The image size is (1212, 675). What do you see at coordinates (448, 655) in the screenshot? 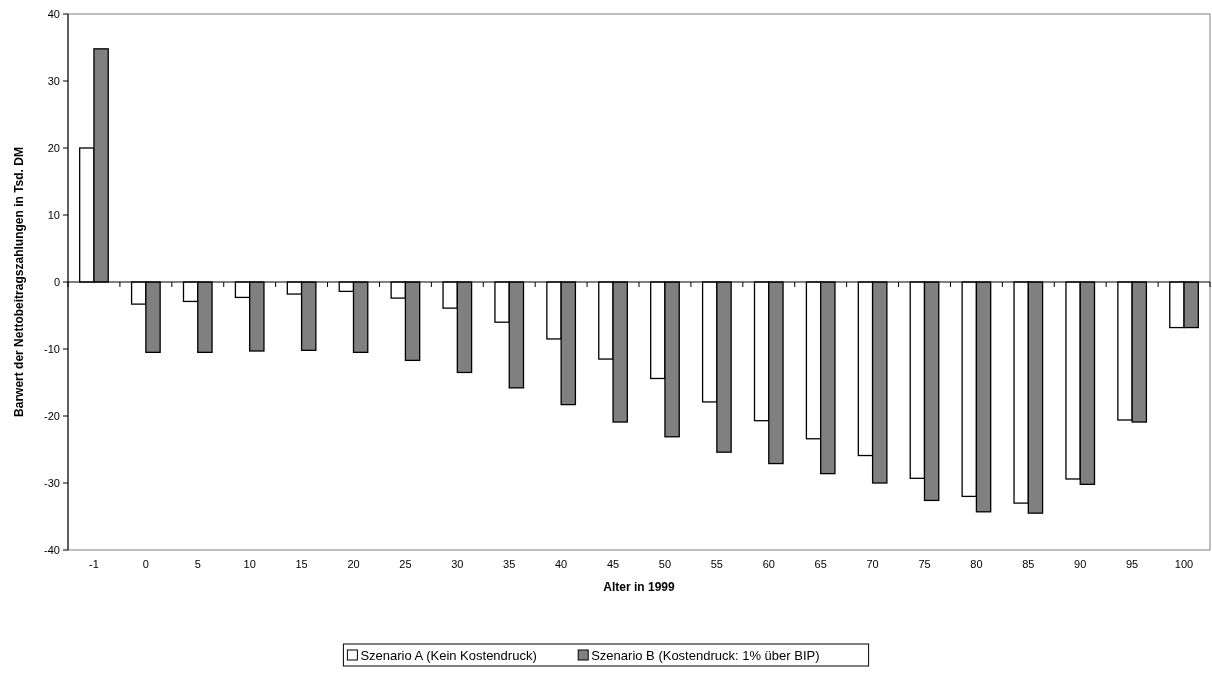
I see `legend-label: Szenario A (Kein Kostendruck)` at bounding box center [448, 655].